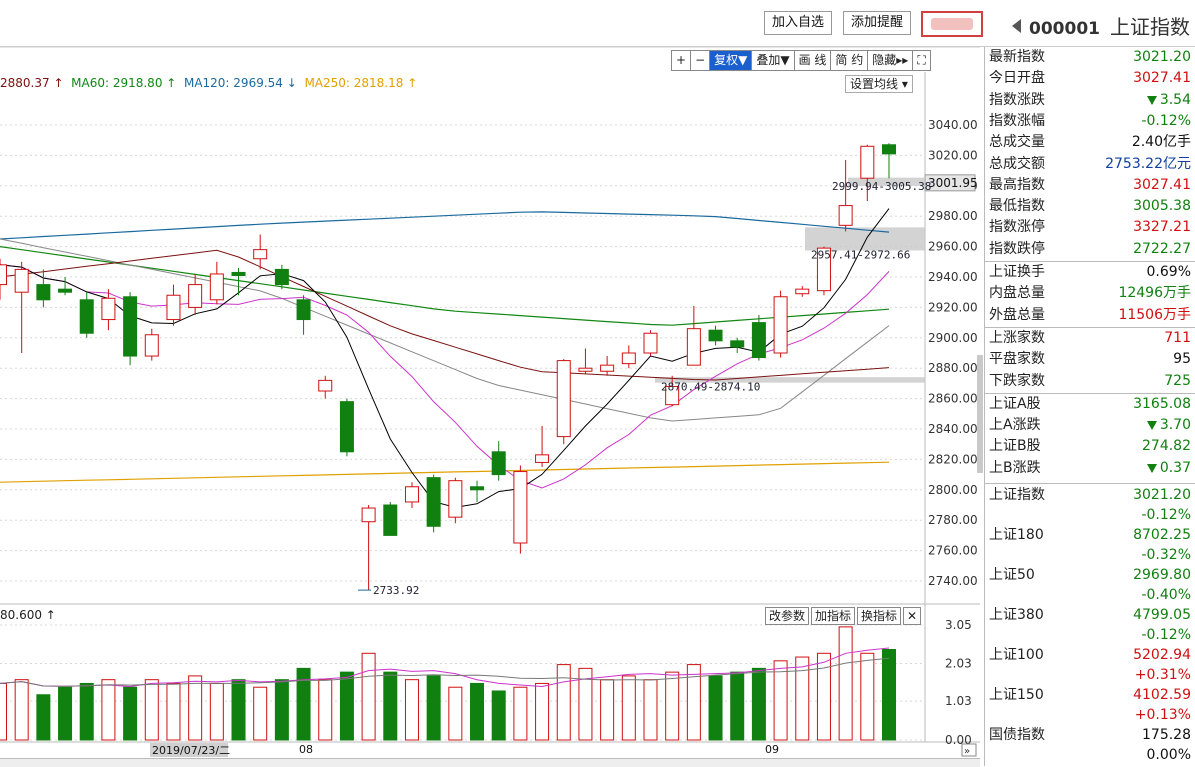 The image size is (1195, 767). I want to click on stat-label: 下跌家数, so click(1017, 380).